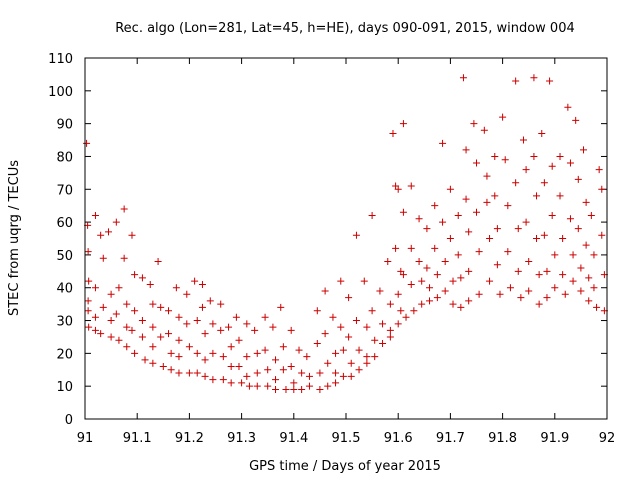 The image size is (640, 480). What do you see at coordinates (60, 59) in the screenshot?
I see `y-tick-label: 110` at bounding box center [60, 59].